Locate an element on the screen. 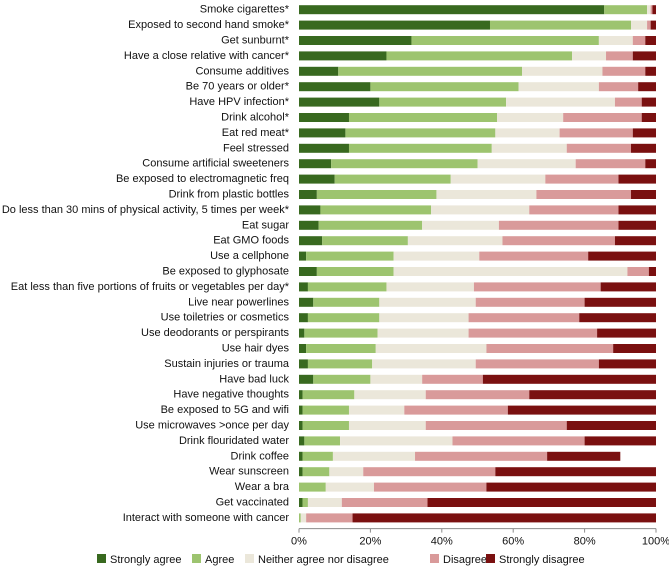 The image size is (669, 569). x-tick-label: 0% is located at coordinates (299, 542).